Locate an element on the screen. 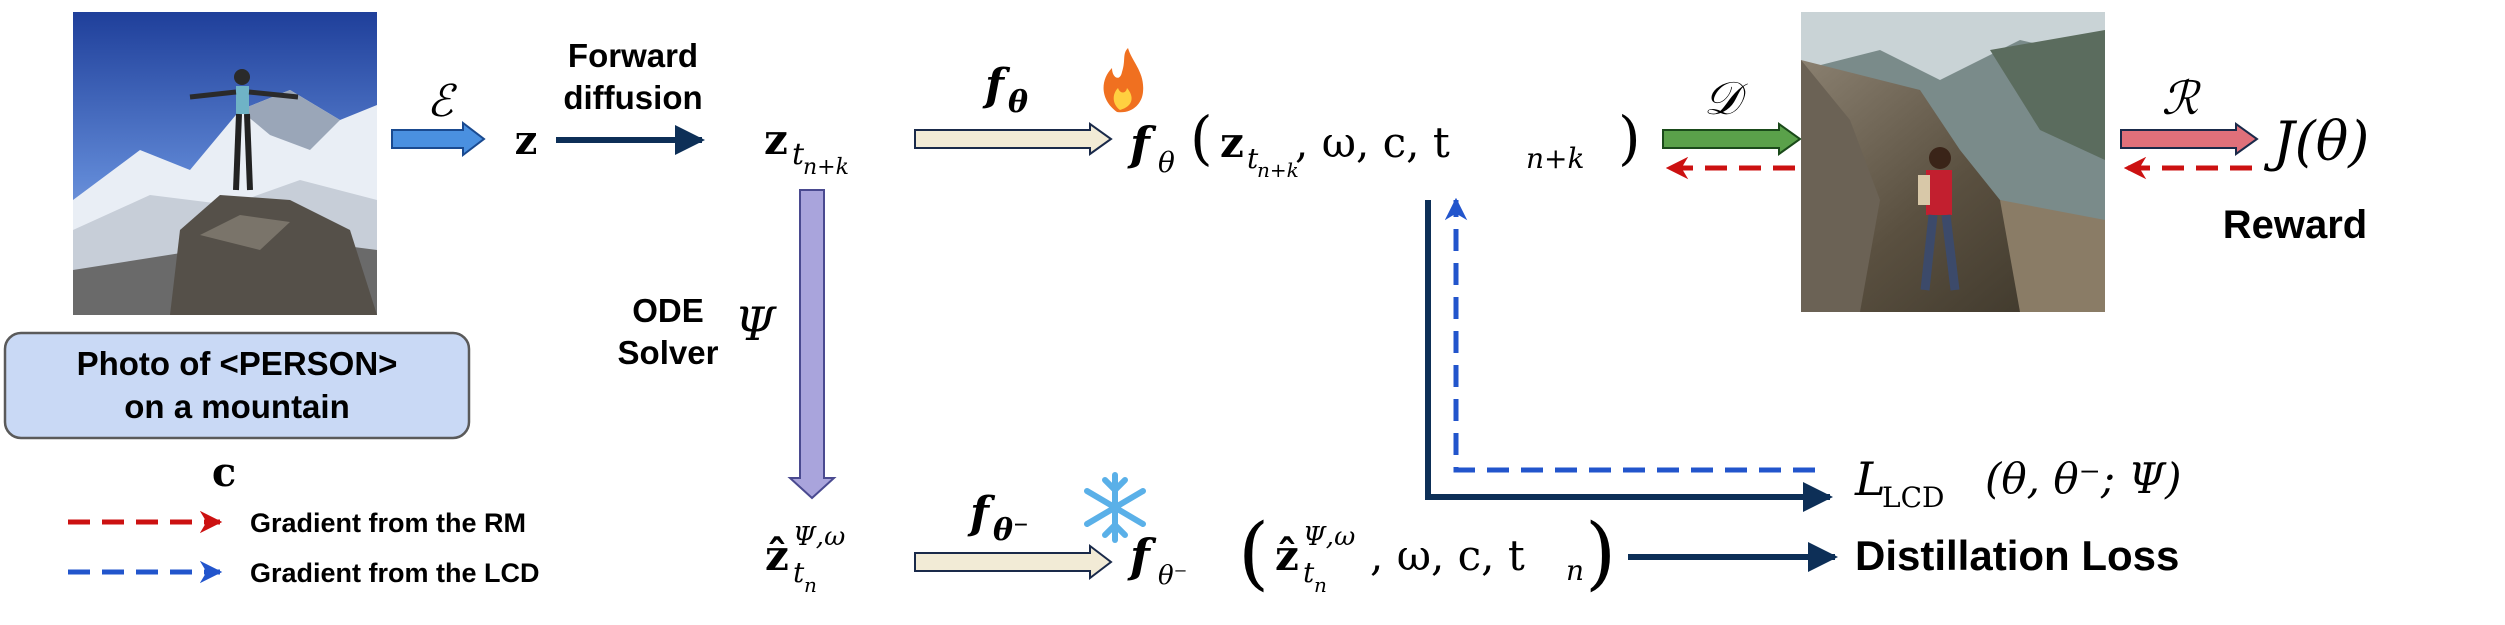 This screenshot has width=2505, height=625. f-theta-minus-expression: f θ⁻ ( ẑ Ψ,ω t n , ω, c, t n ) is located at coordinates (1371, 552).